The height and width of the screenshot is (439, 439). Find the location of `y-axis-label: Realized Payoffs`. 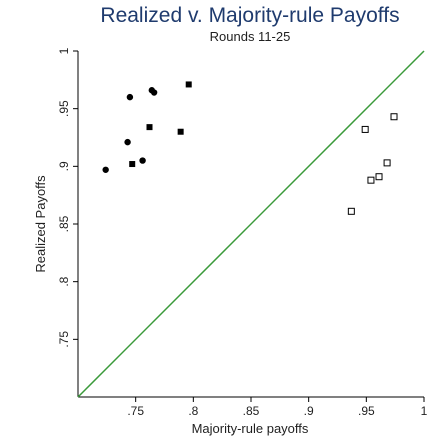

y-axis-label: Realized Payoffs is located at coordinates (40, 224).